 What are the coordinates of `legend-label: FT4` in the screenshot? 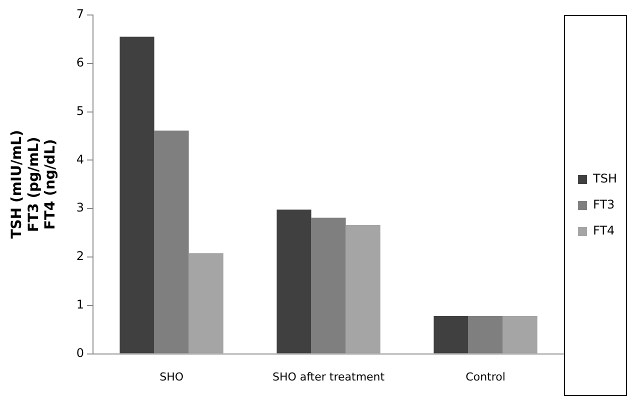 It's located at (604, 231).